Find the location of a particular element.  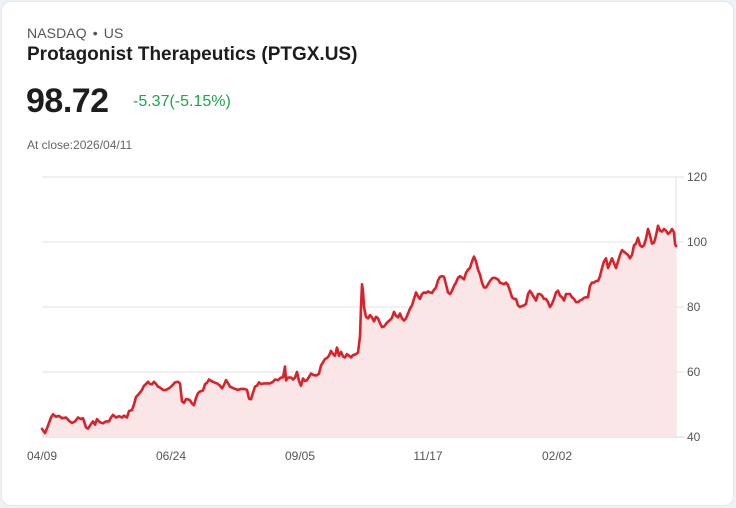

x-tick-label: 04/09 is located at coordinates (42, 456).